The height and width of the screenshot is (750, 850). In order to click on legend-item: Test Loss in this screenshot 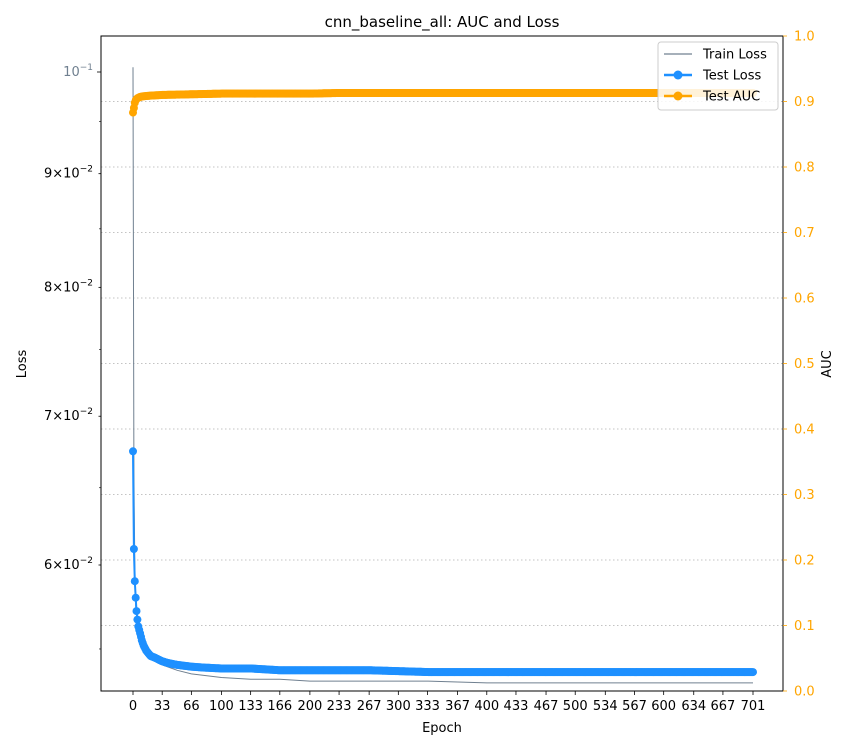, I will do `click(712, 76)`.